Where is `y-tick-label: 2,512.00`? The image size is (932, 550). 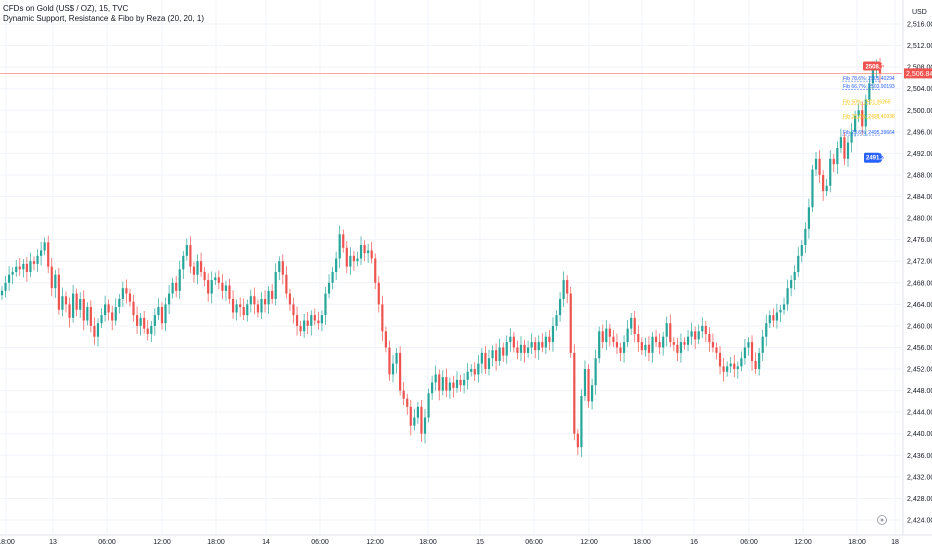 y-tick-label: 2,512.00 is located at coordinates (919, 46).